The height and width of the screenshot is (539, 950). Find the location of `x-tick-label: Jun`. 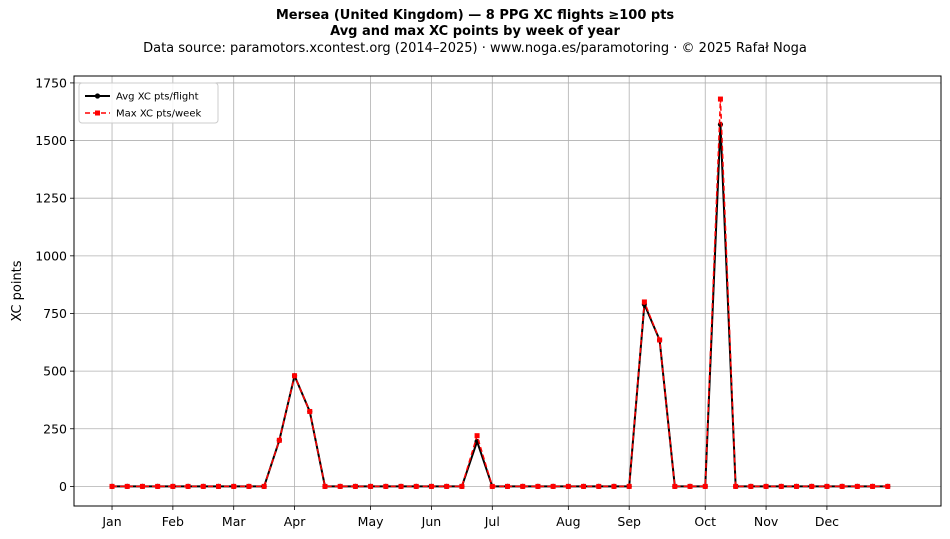

x-tick-label: Jun is located at coordinates (431, 521).